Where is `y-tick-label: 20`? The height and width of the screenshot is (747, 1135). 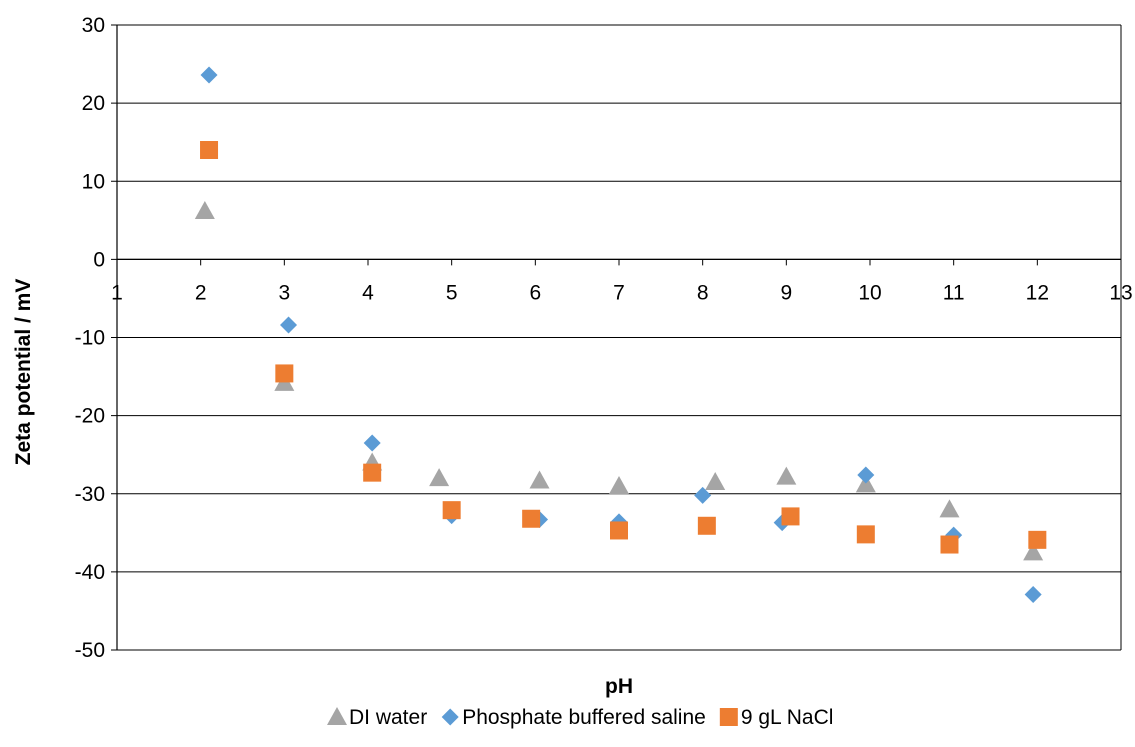 y-tick-label: 20 is located at coordinates (93, 103).